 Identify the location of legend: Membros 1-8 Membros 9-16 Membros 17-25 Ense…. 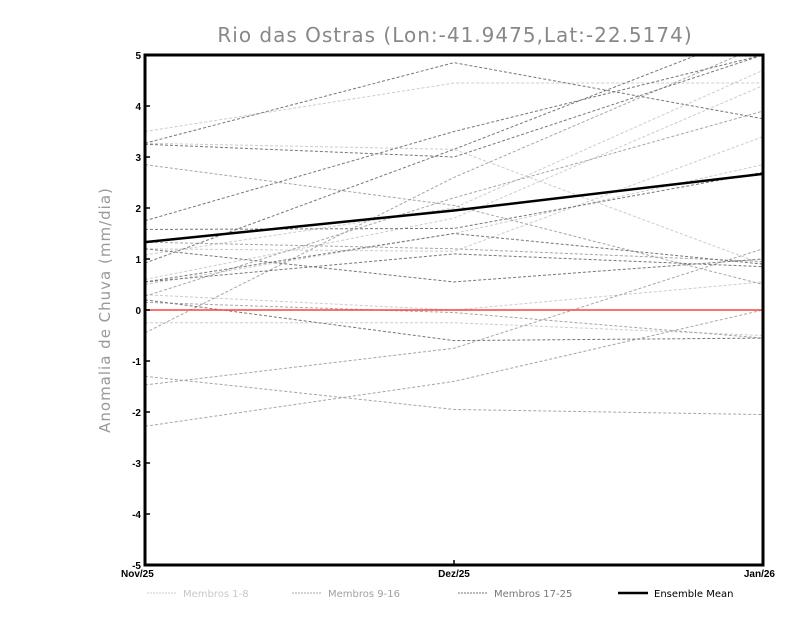
(440, 594).